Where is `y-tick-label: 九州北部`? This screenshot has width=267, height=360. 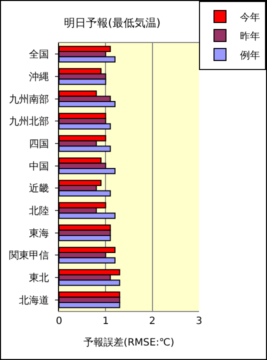
y-tick-label: 九州北部 is located at coordinates (29, 122).